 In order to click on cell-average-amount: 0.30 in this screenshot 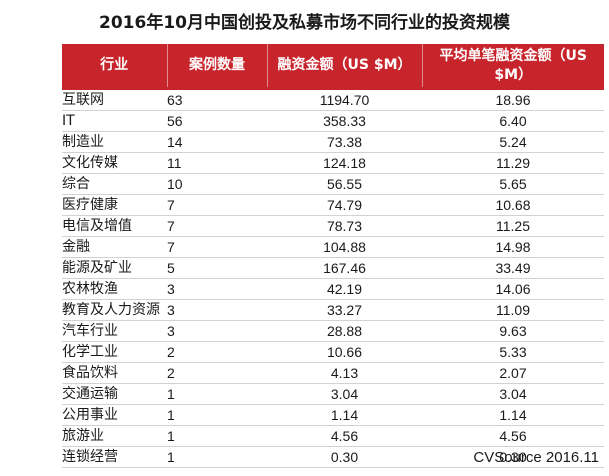, I will do `click(513, 457)`.